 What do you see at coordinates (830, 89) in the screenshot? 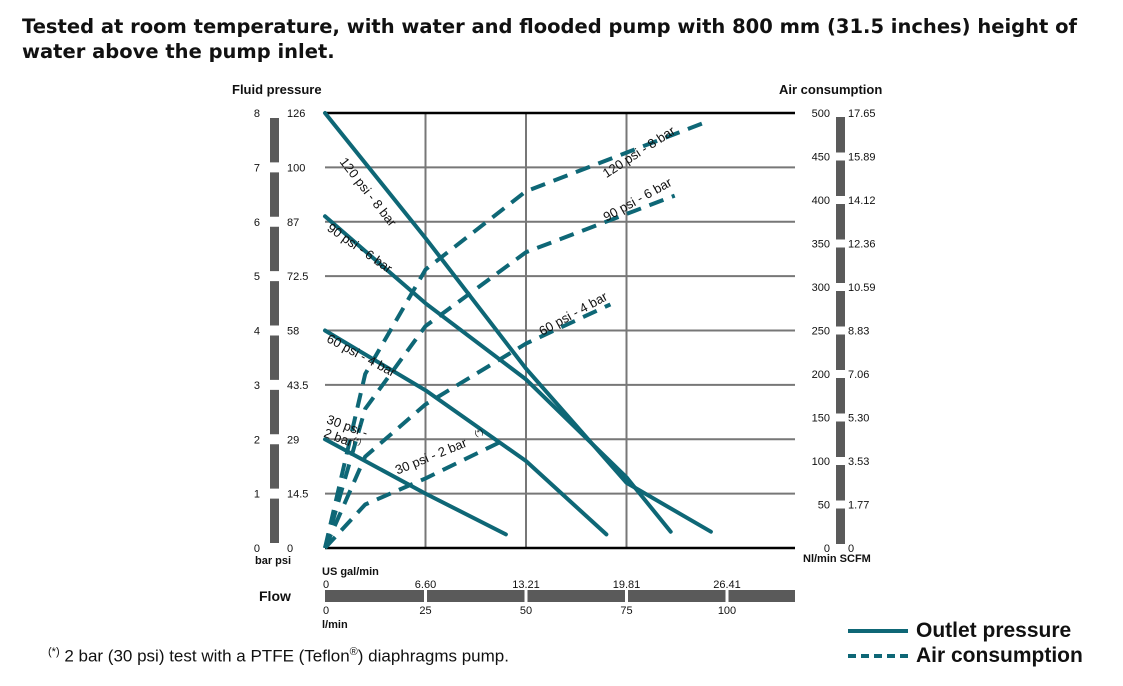
I see `right-axis-title: Air consumption` at bounding box center [830, 89].